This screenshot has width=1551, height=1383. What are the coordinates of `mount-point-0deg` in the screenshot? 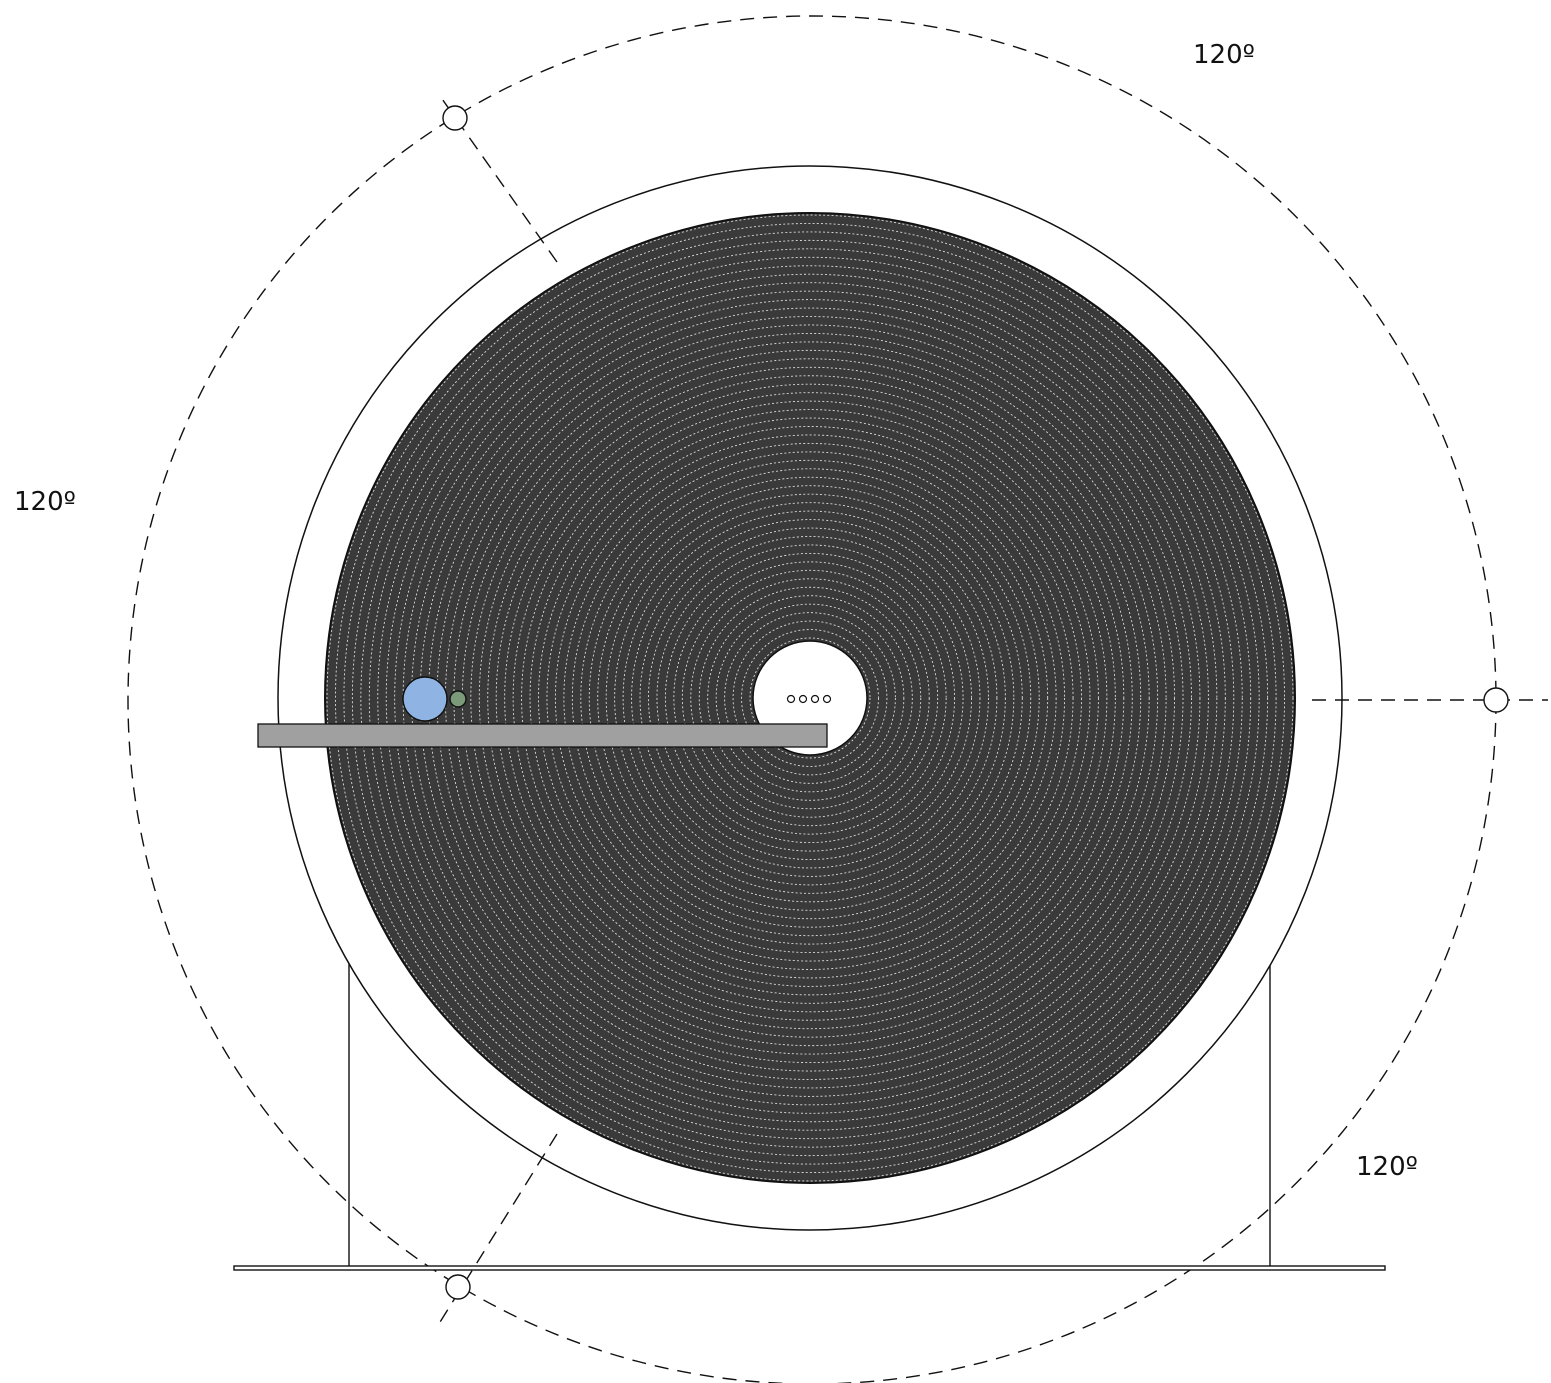 It's located at (1496, 700).